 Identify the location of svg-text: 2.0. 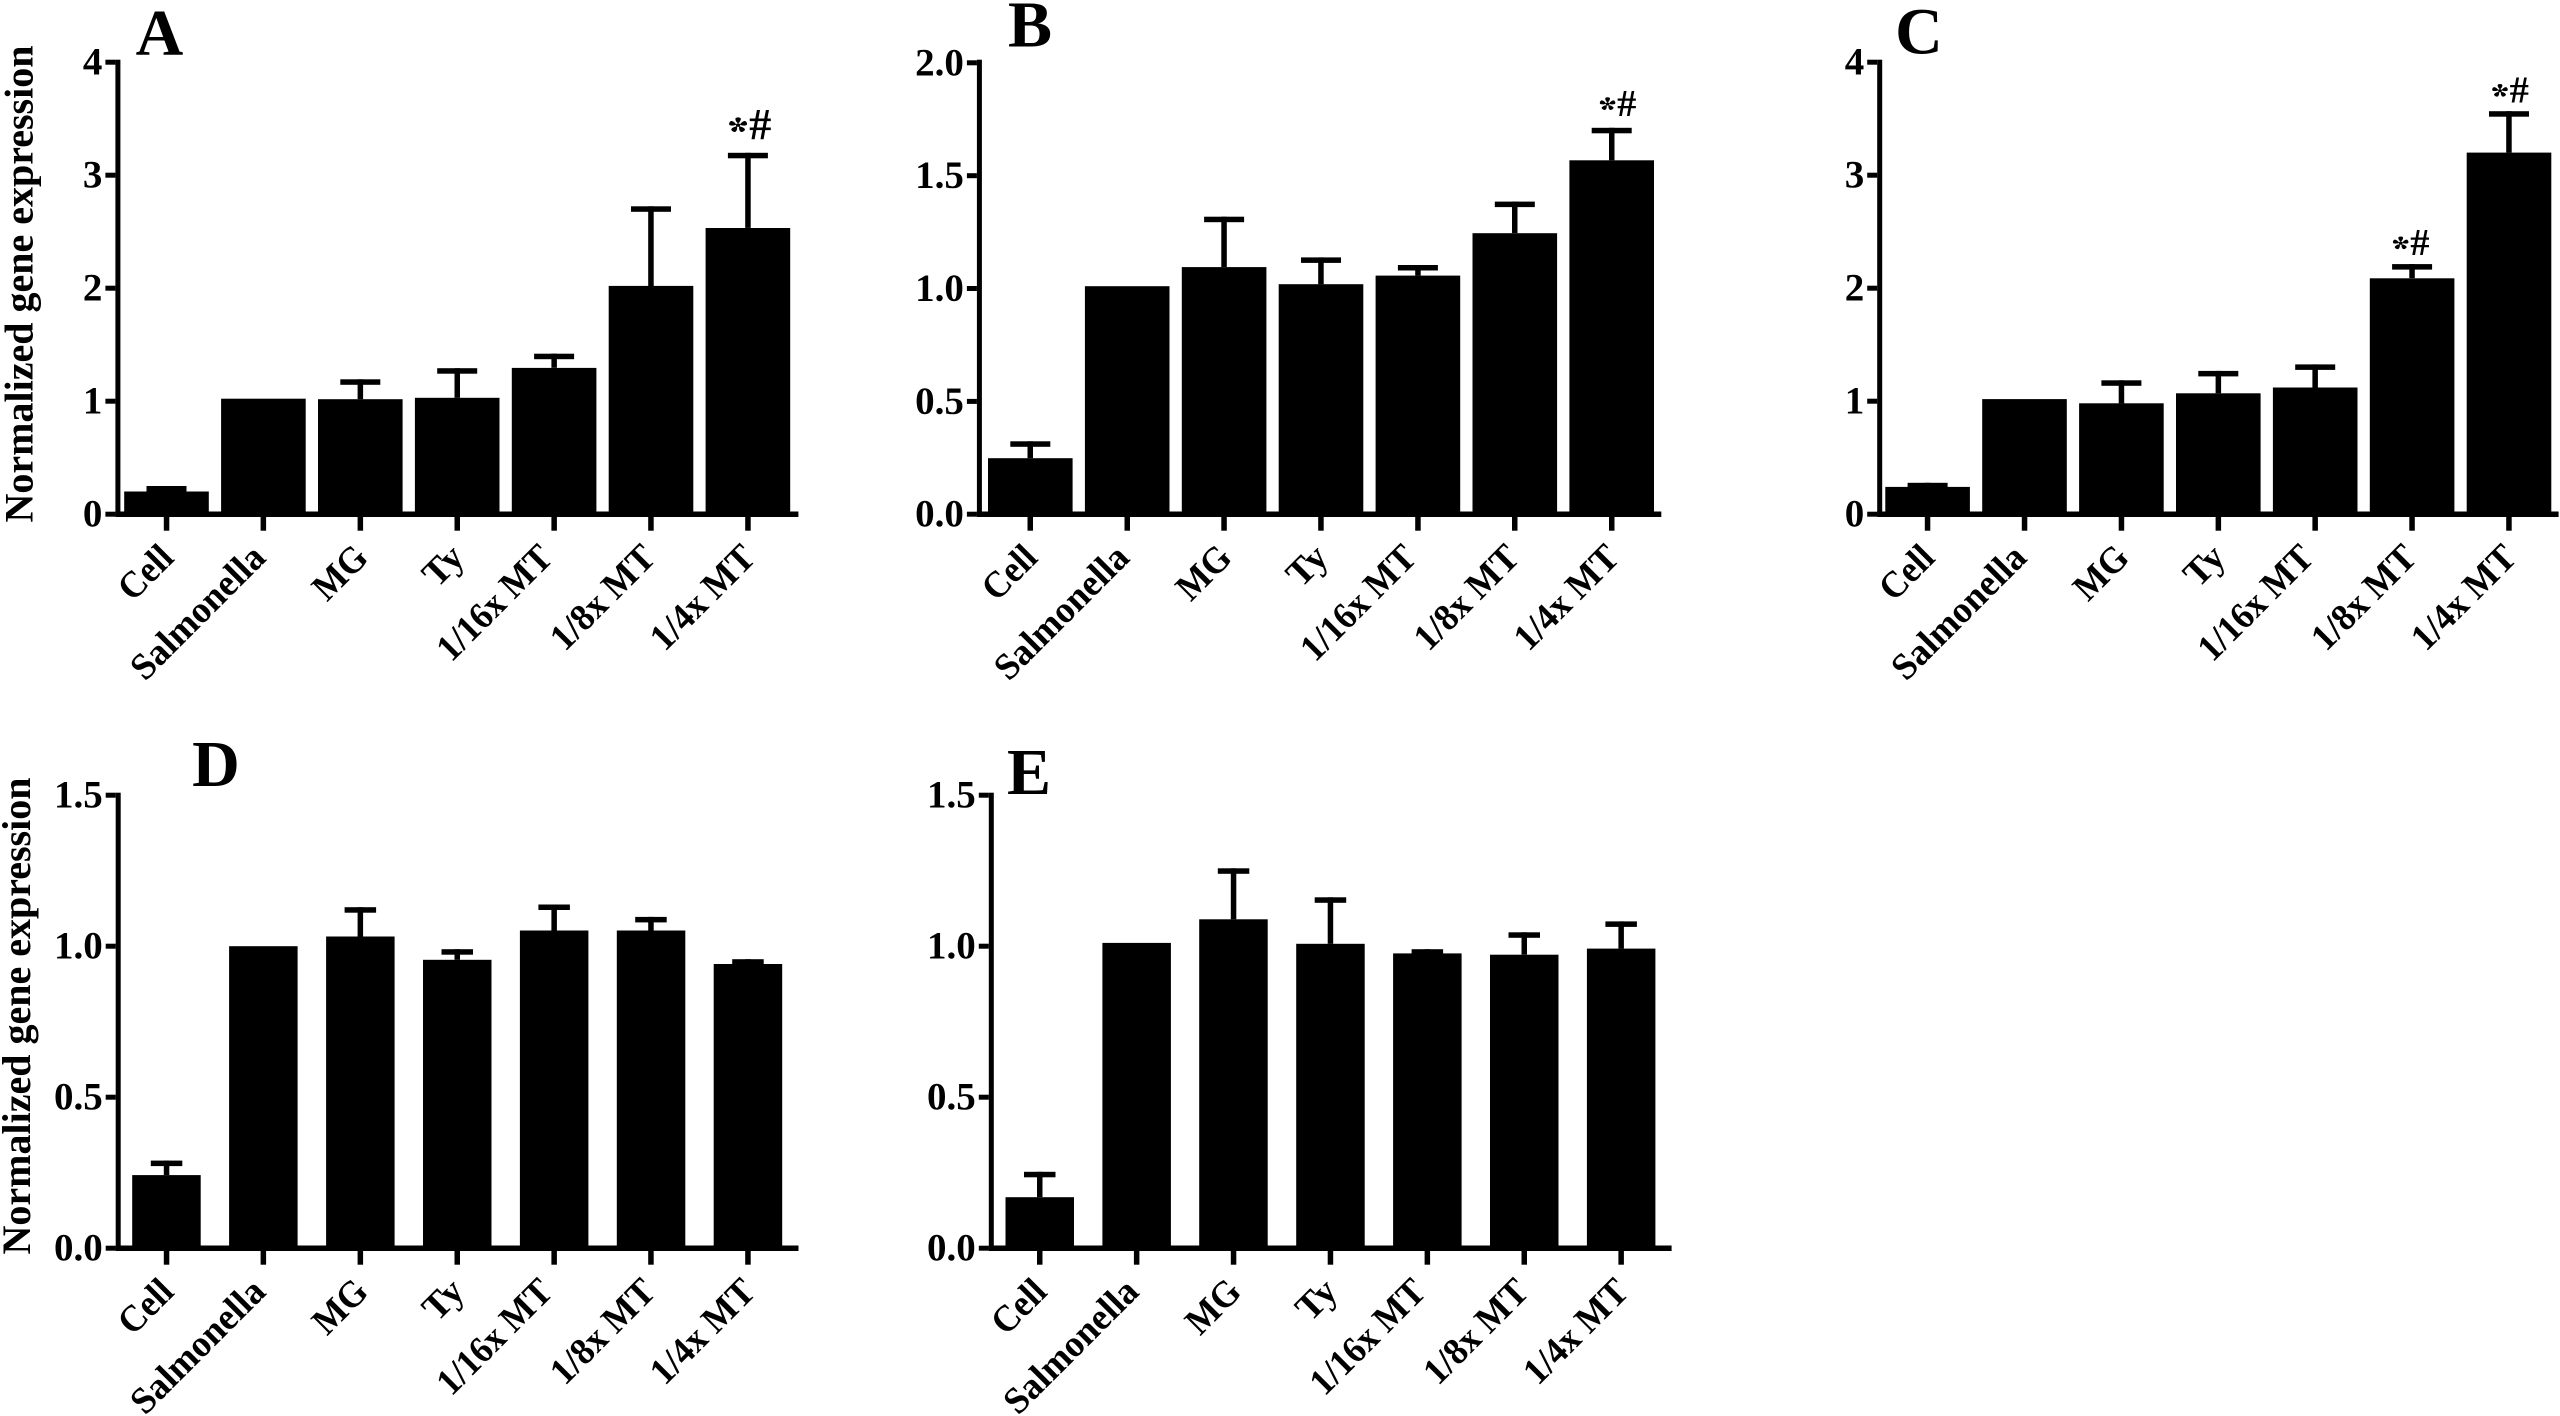
(939, 62).